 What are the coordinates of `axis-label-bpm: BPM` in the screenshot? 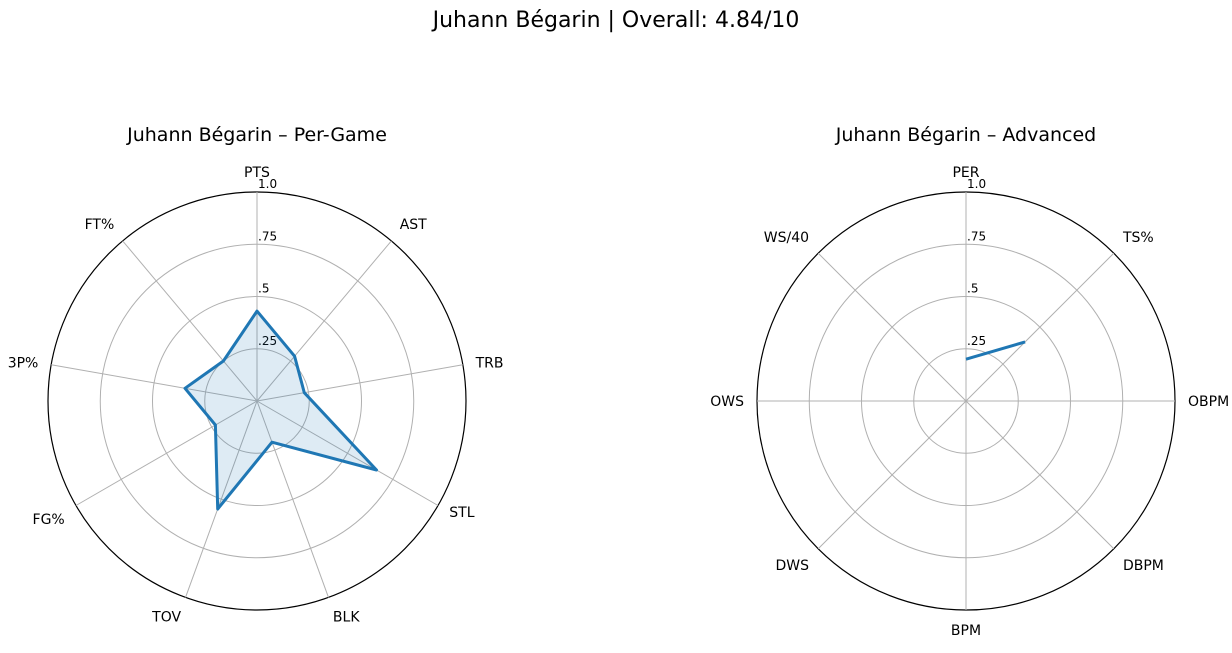 It's located at (966, 631).